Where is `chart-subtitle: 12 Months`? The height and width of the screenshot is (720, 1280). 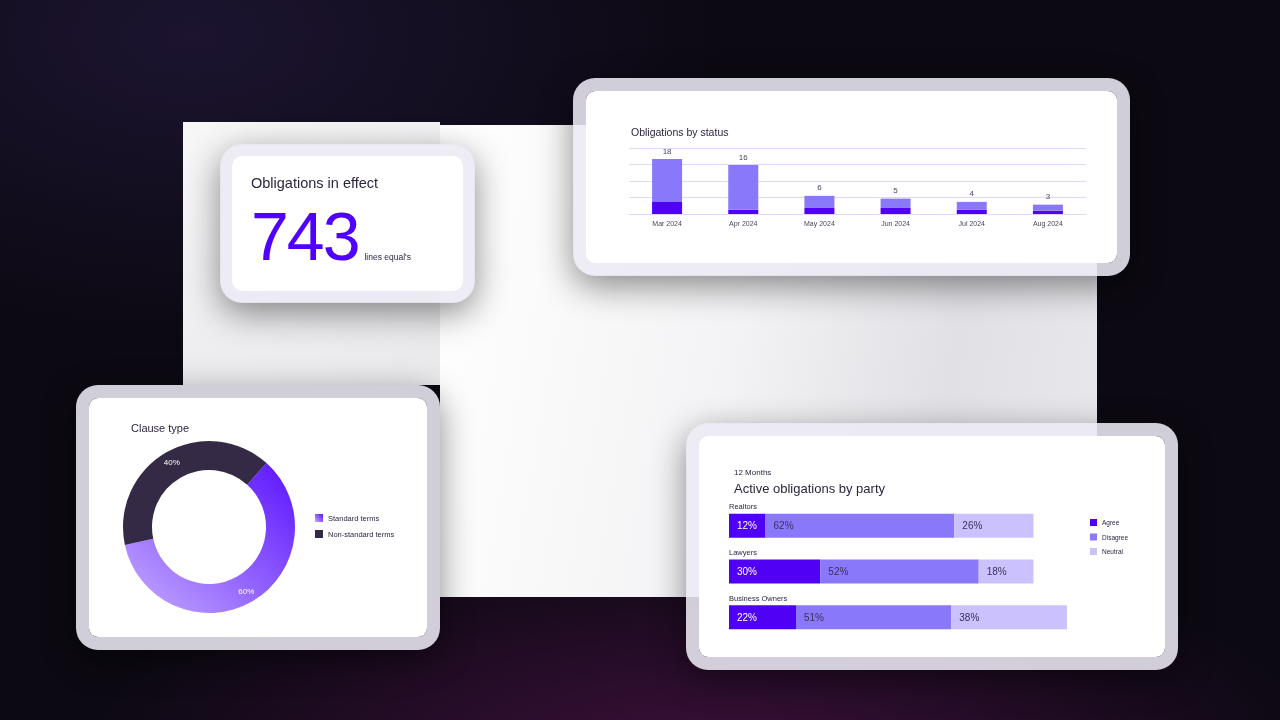 chart-subtitle: 12 Months is located at coordinates (753, 472).